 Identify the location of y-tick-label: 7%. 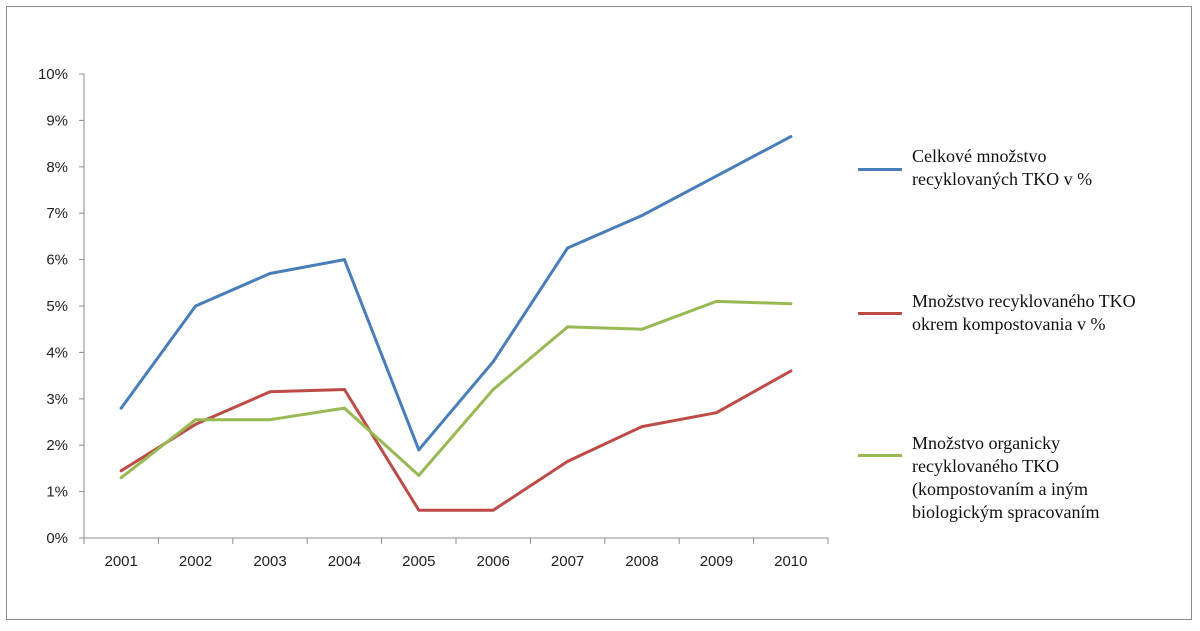
(57, 213).